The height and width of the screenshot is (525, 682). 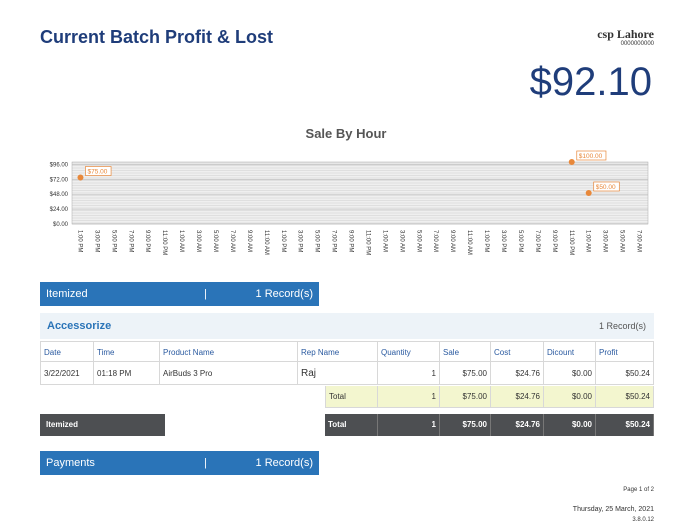 What do you see at coordinates (59, 195) in the screenshot?
I see `y-tick-label: $48.00` at bounding box center [59, 195].